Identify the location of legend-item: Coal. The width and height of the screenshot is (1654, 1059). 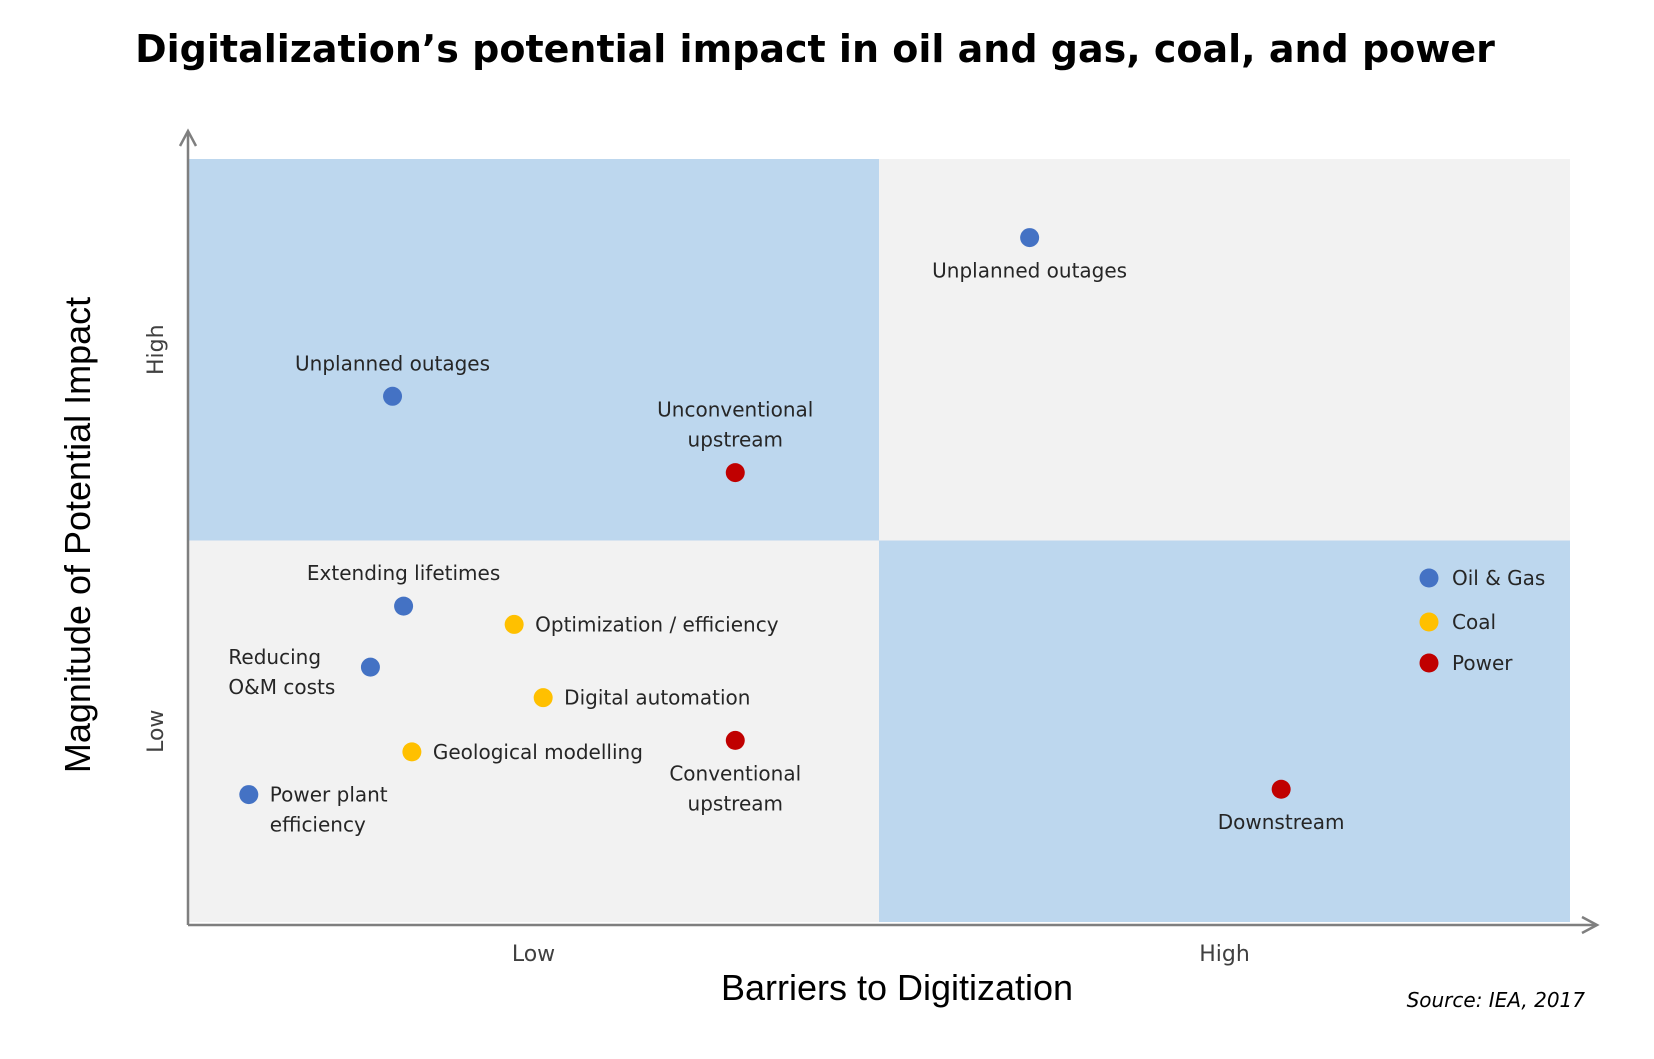
(1457, 622).